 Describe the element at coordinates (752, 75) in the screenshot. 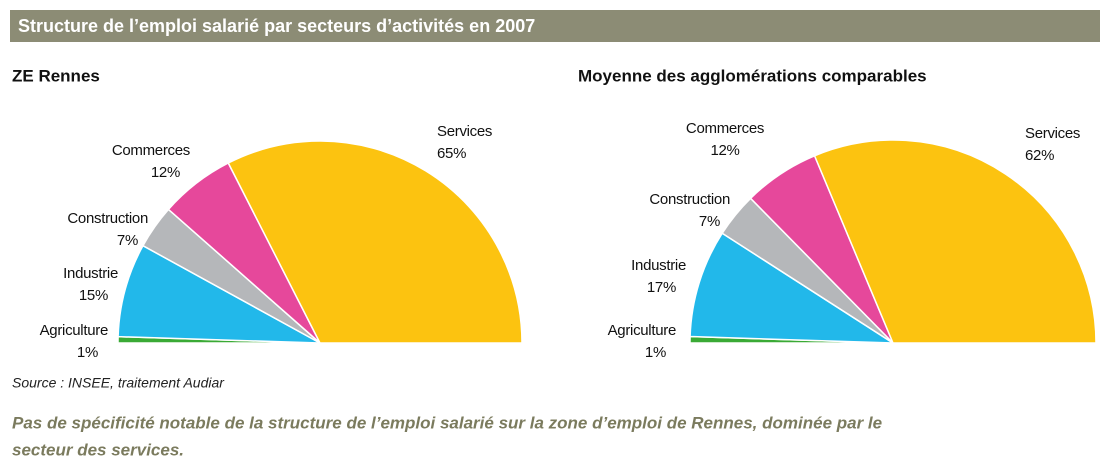

I see `chart-title: Moyenne des agglomérations comparables` at that location.